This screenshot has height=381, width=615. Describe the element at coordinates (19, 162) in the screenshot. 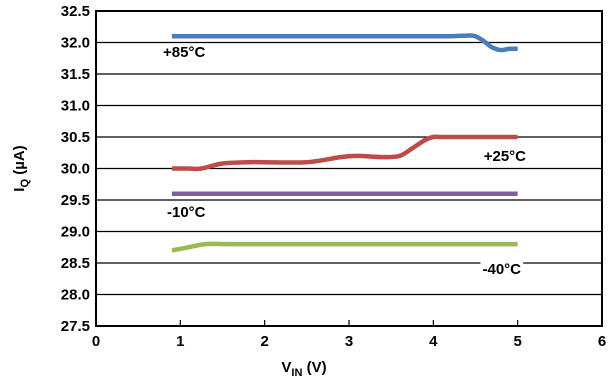

I see `y-axis-title-unit: (µA)` at that location.